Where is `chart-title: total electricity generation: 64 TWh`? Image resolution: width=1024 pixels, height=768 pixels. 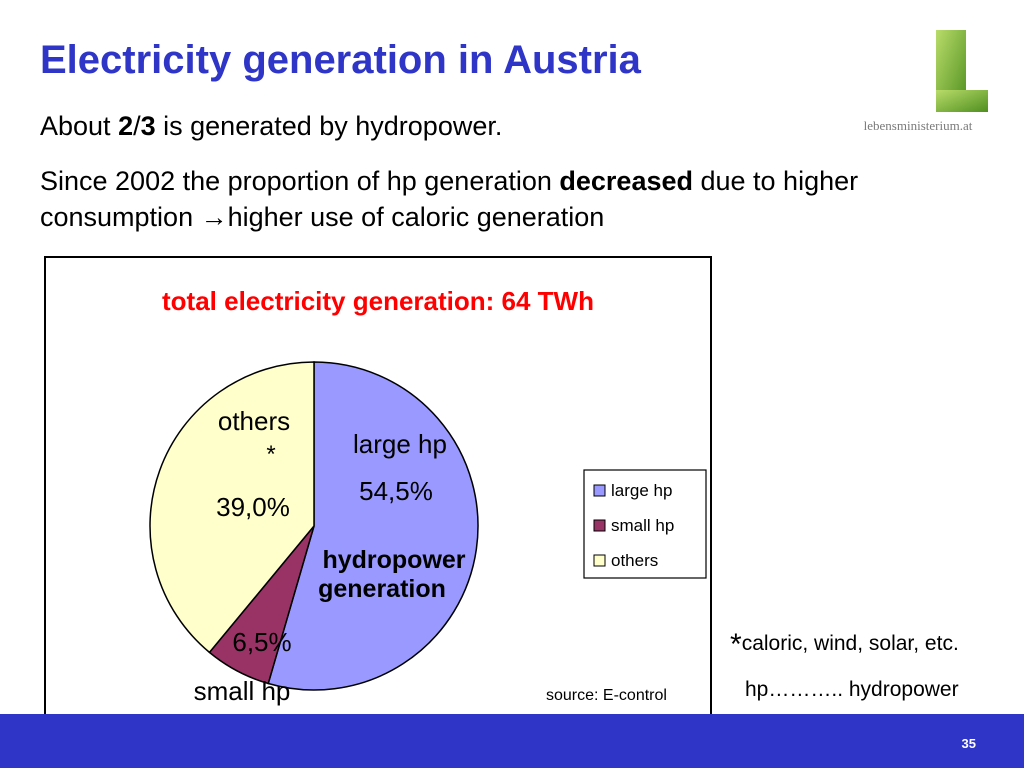
chart-title: total electricity generation: 64 TWh is located at coordinates (378, 301).